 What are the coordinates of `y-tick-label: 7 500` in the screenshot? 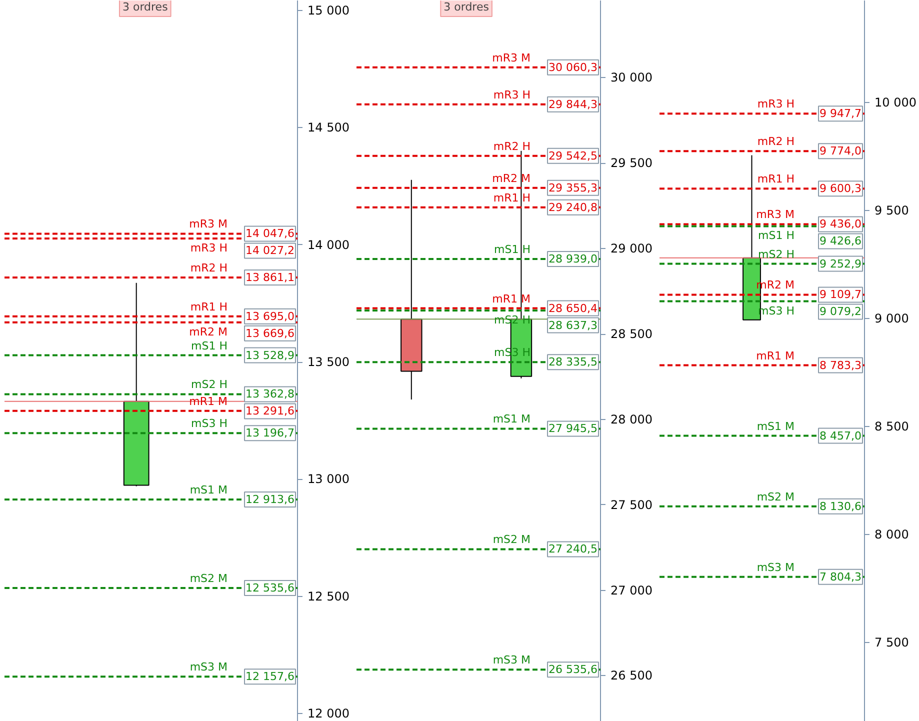 It's located at (891, 643).